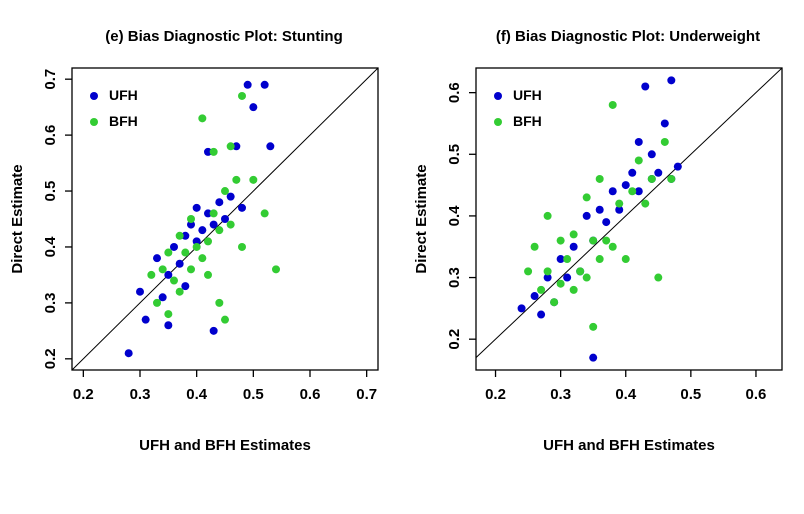  Describe the element at coordinates (628, 36) in the screenshot. I see `chart-title-underweight: (f) Bias Diagnostic Plot: Underweight` at that location.